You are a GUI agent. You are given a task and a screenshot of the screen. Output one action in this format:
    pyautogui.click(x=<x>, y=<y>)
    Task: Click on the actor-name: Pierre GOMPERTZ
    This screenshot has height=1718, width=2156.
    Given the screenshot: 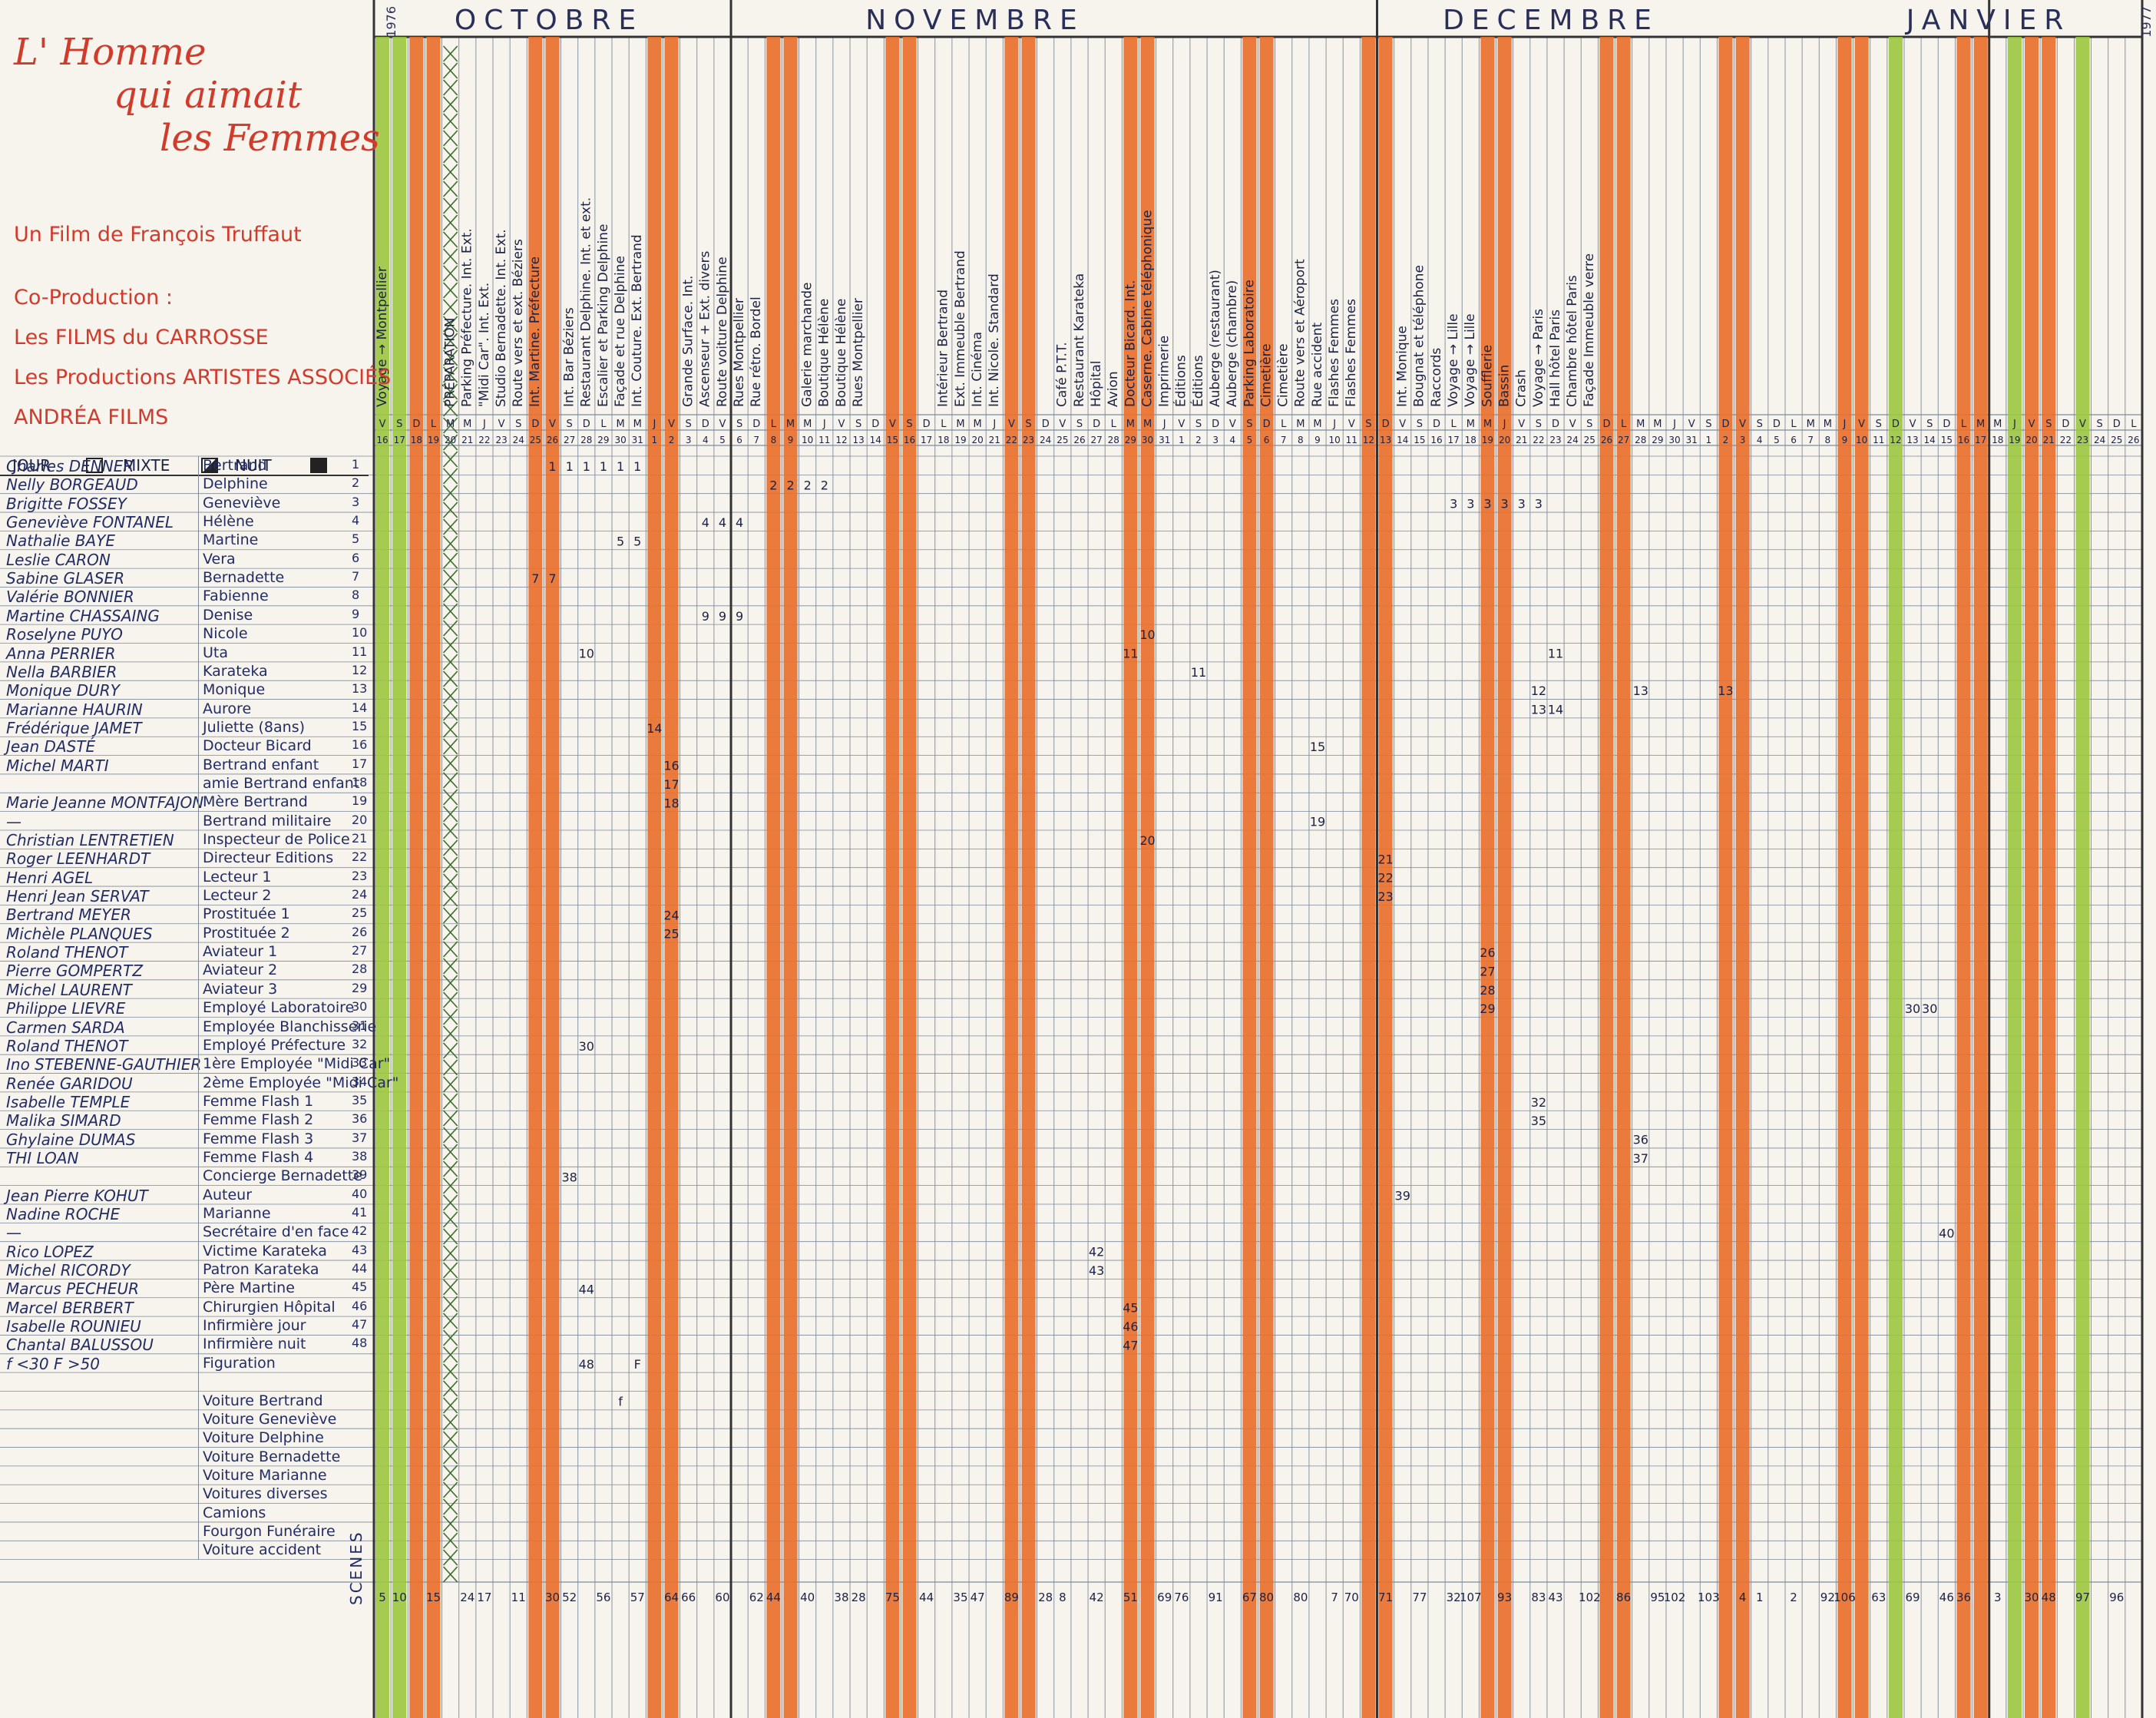 What is the action you would take?
    pyautogui.click(x=75, y=971)
    